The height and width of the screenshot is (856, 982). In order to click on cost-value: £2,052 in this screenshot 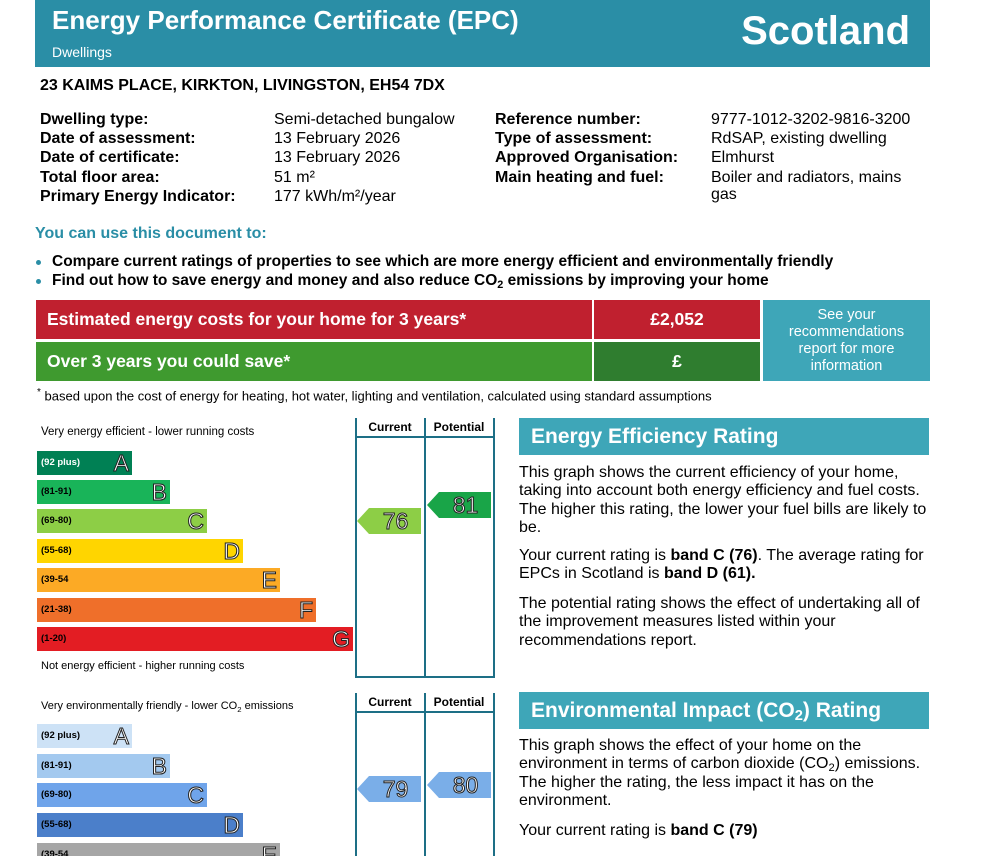, I will do `click(677, 319)`.